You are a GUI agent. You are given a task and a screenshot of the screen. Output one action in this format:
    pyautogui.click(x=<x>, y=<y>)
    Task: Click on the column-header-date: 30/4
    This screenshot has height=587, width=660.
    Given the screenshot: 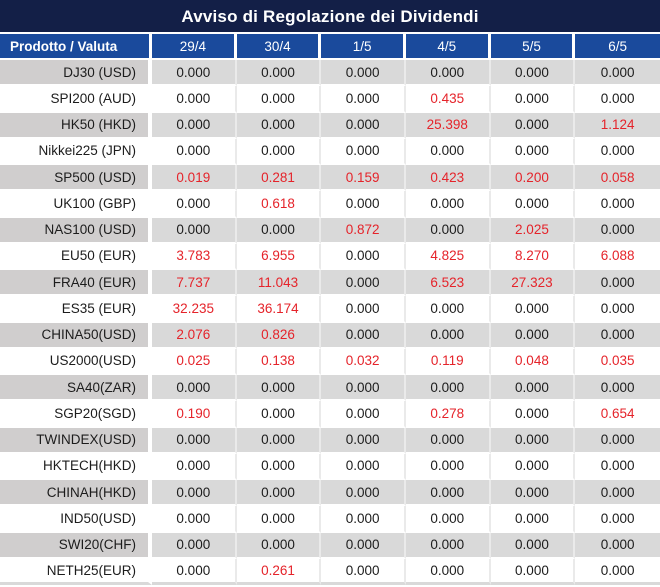 What is the action you would take?
    pyautogui.click(x=279, y=47)
    